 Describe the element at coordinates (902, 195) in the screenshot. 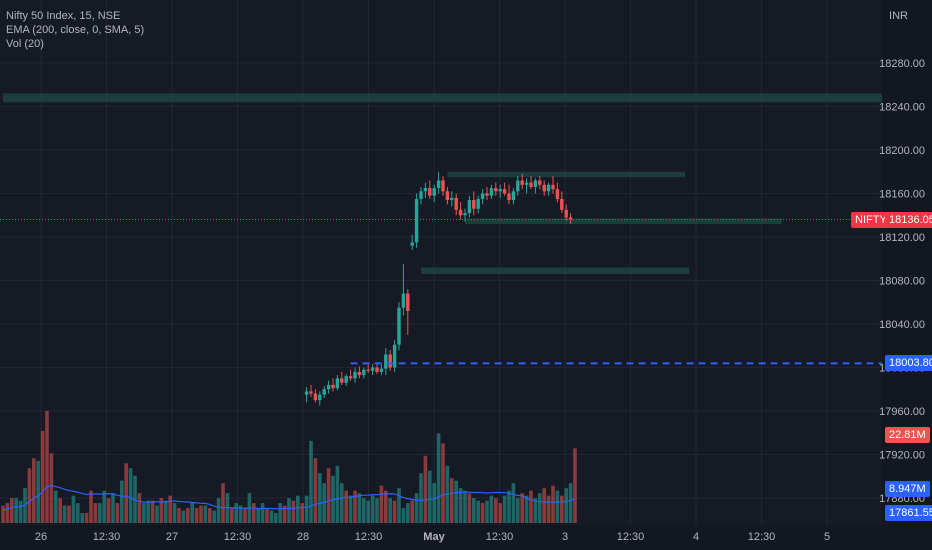

I see `price-tick-label: 18160.00` at that location.